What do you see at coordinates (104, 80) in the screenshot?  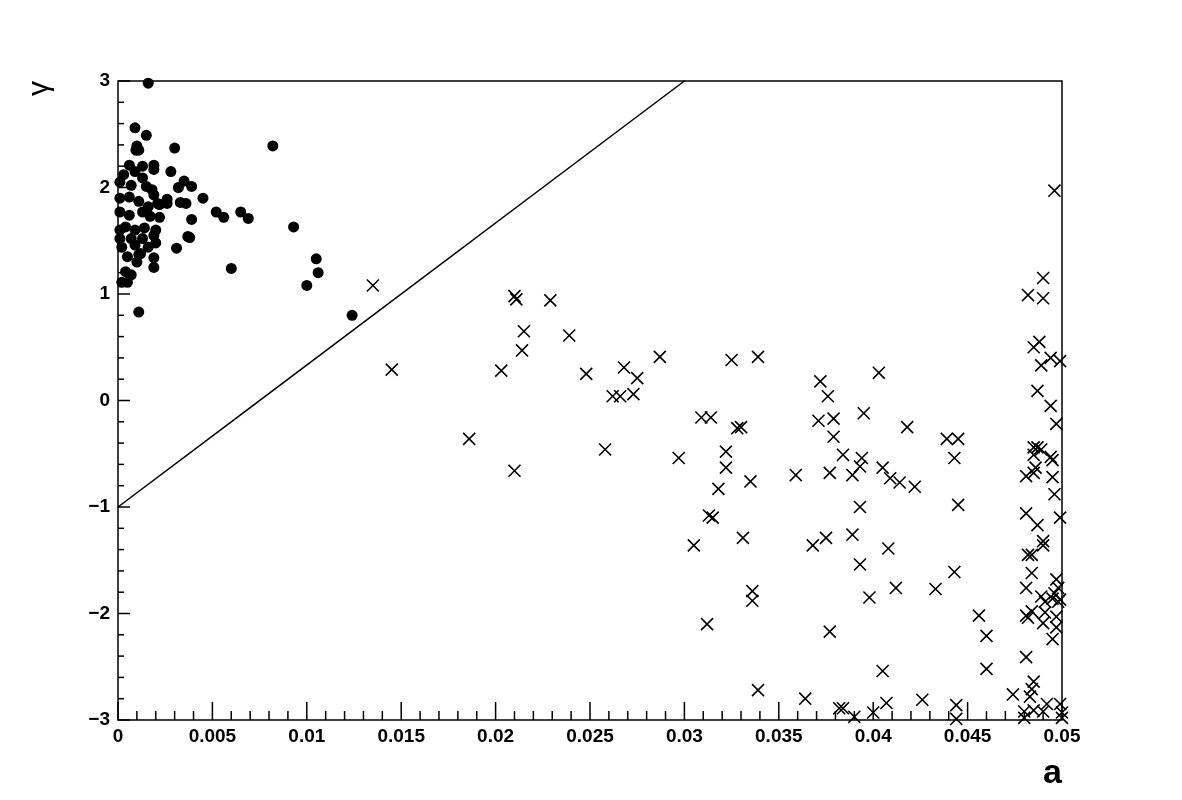 I see `y-tick-label: 3` at bounding box center [104, 80].